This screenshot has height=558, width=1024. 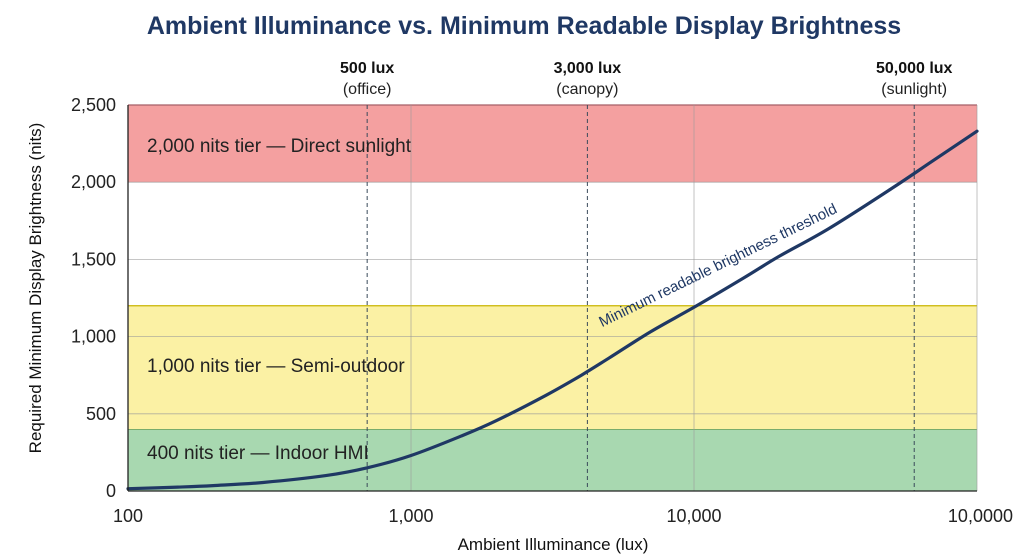 I want to click on y-tick-labels: 0 500 1,000 1,500 2,000 2,500, so click(x=93, y=298).